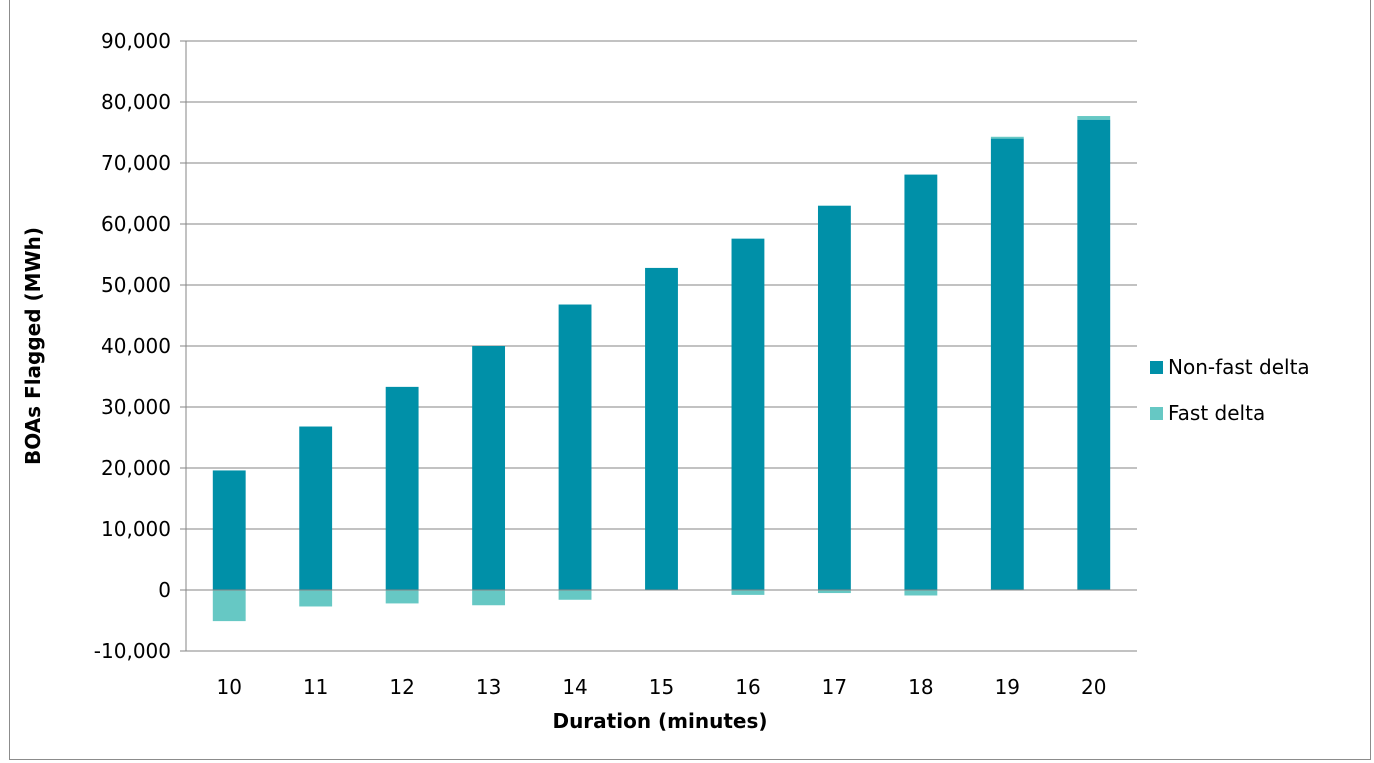 The width and height of the screenshot is (1374, 763). I want to click on x-tick-label: 17, so click(834, 687).